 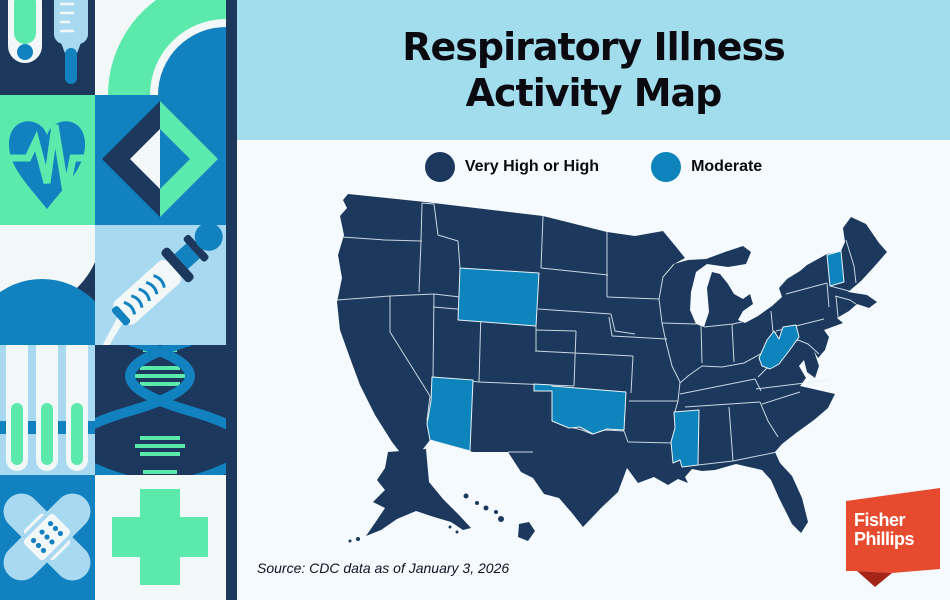 I want to click on logo-banner, so click(x=893, y=530).